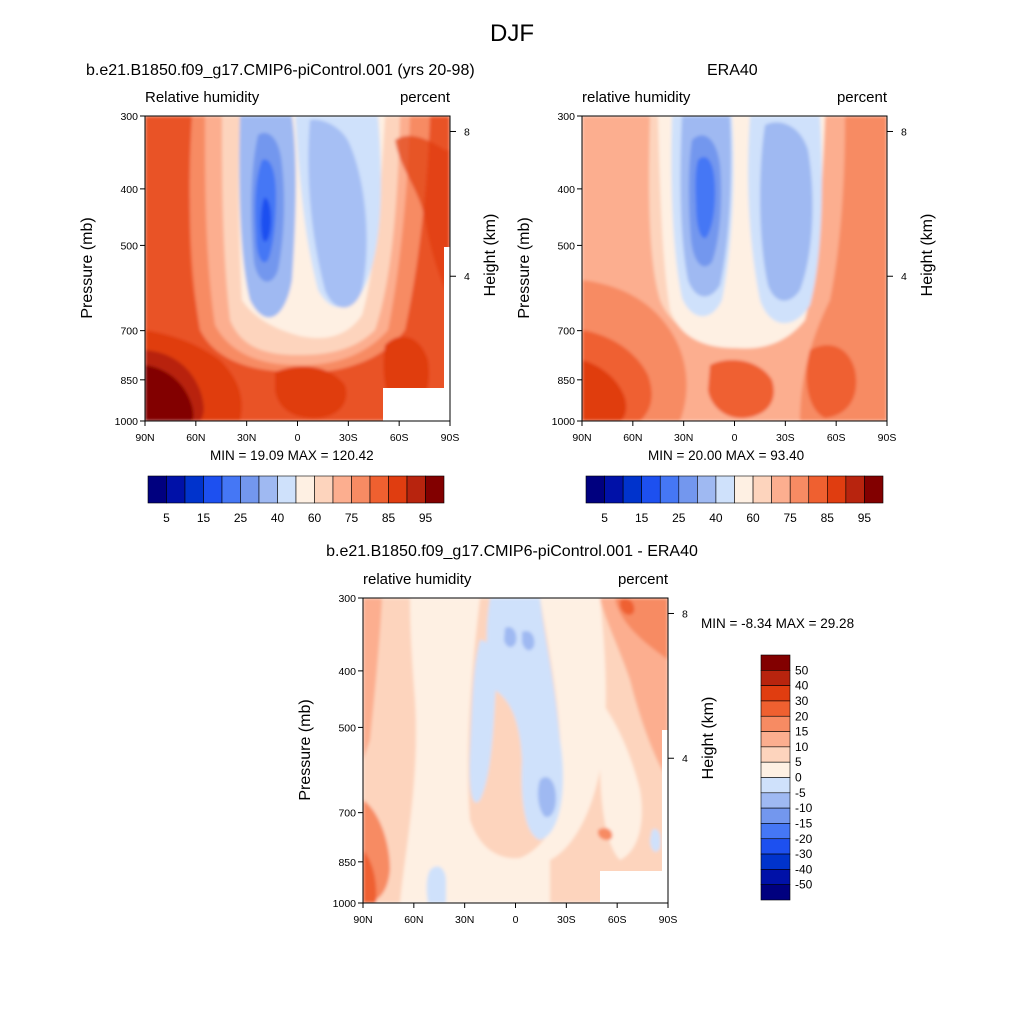  What do you see at coordinates (305, 749) in the screenshot?
I see `ylabel-diff: Pressure (mb)` at bounding box center [305, 749].